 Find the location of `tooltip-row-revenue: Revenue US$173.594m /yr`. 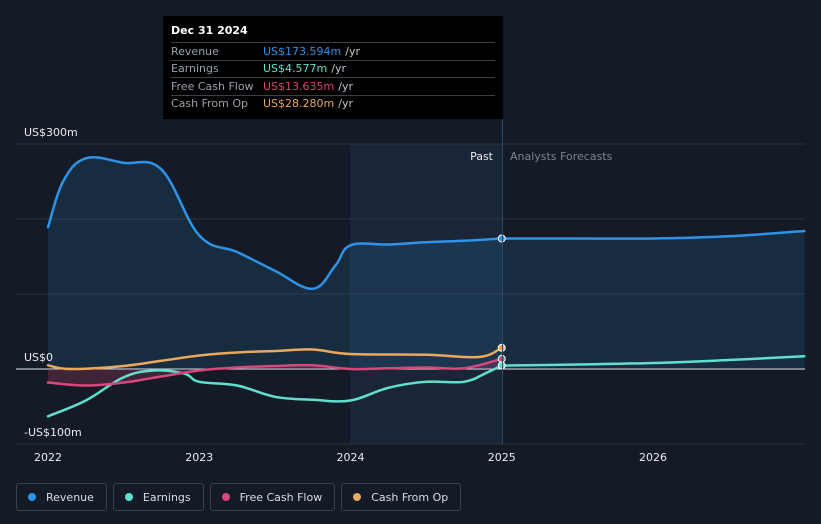

tooltip-row-revenue: Revenue US$173.594m /yr is located at coordinates (333, 51).